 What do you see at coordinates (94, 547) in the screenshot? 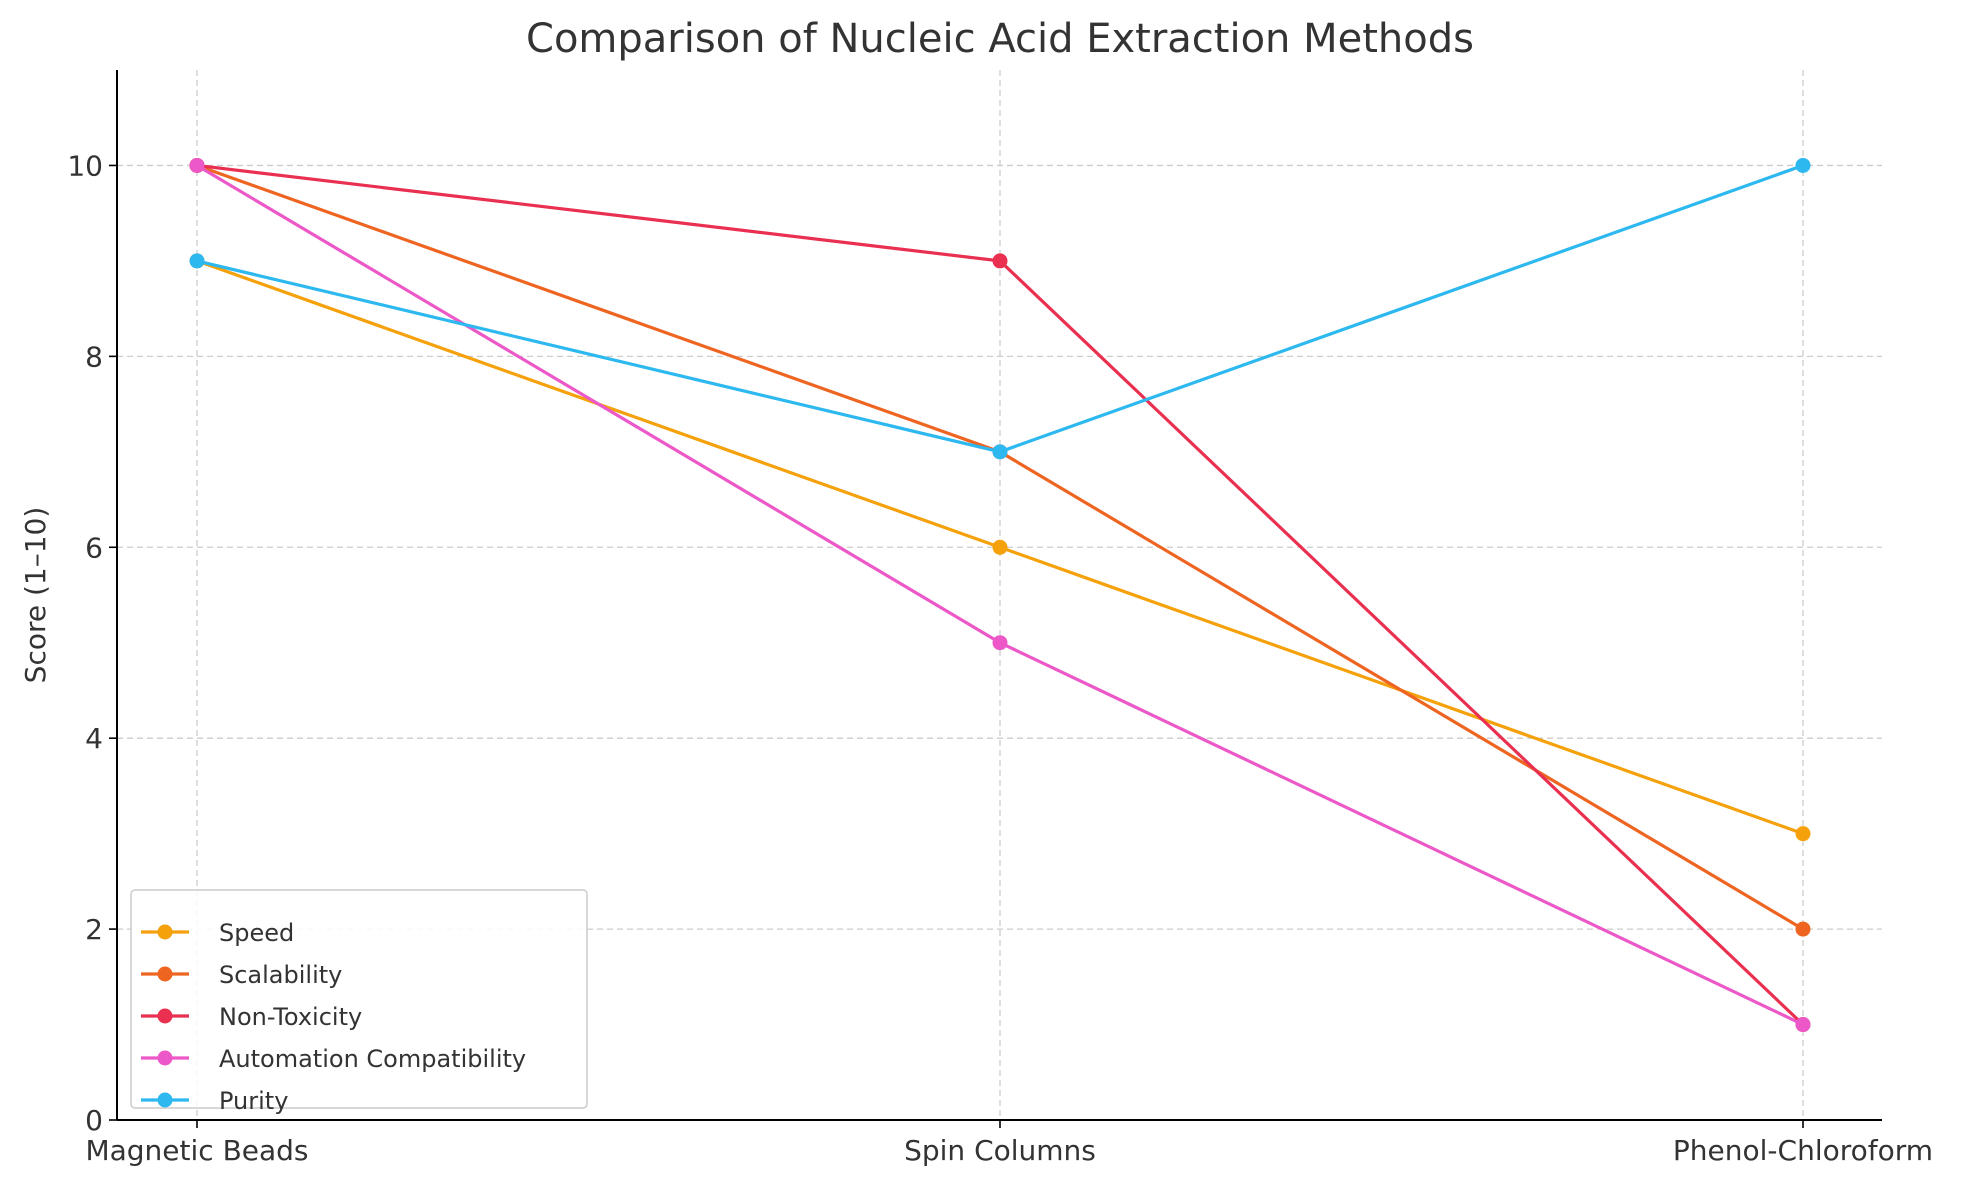
I see `y-tick-label: 6` at bounding box center [94, 547].